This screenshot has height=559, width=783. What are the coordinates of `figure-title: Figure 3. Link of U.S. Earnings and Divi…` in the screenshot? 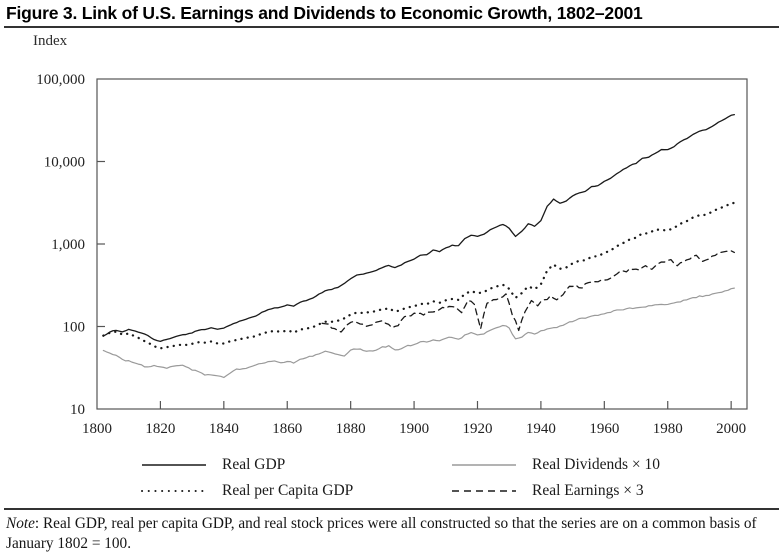 It's located at (324, 13).